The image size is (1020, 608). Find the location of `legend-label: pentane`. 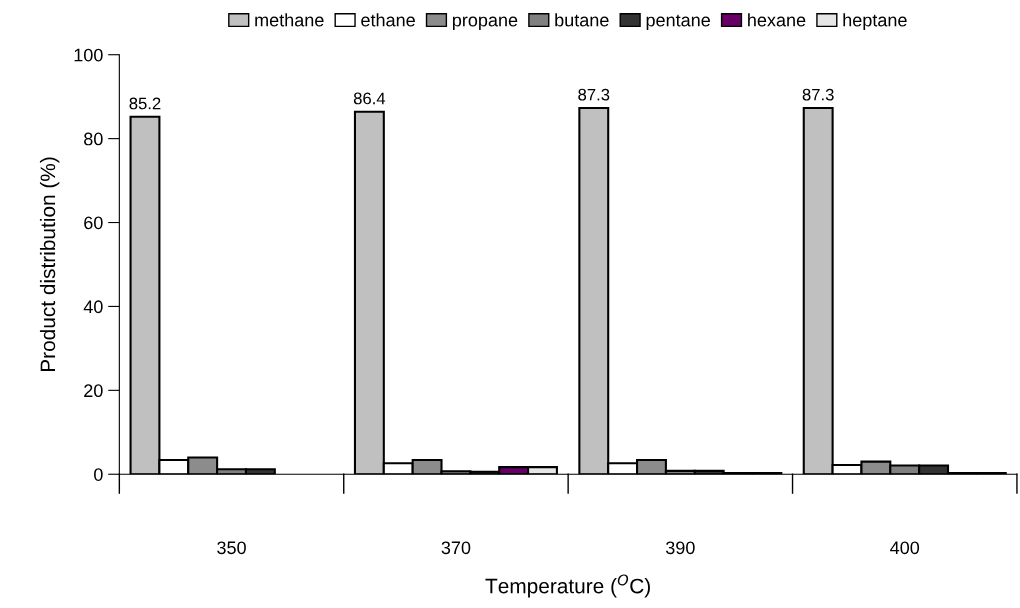

legend-label: pentane is located at coordinates (678, 22).